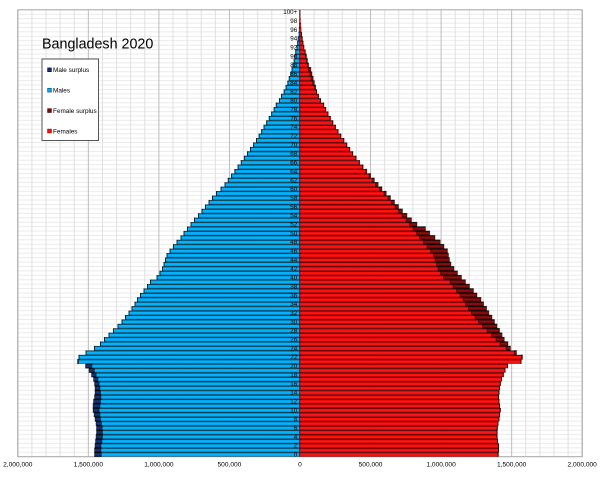  I want to click on svg-text: 48, so click(293, 242).